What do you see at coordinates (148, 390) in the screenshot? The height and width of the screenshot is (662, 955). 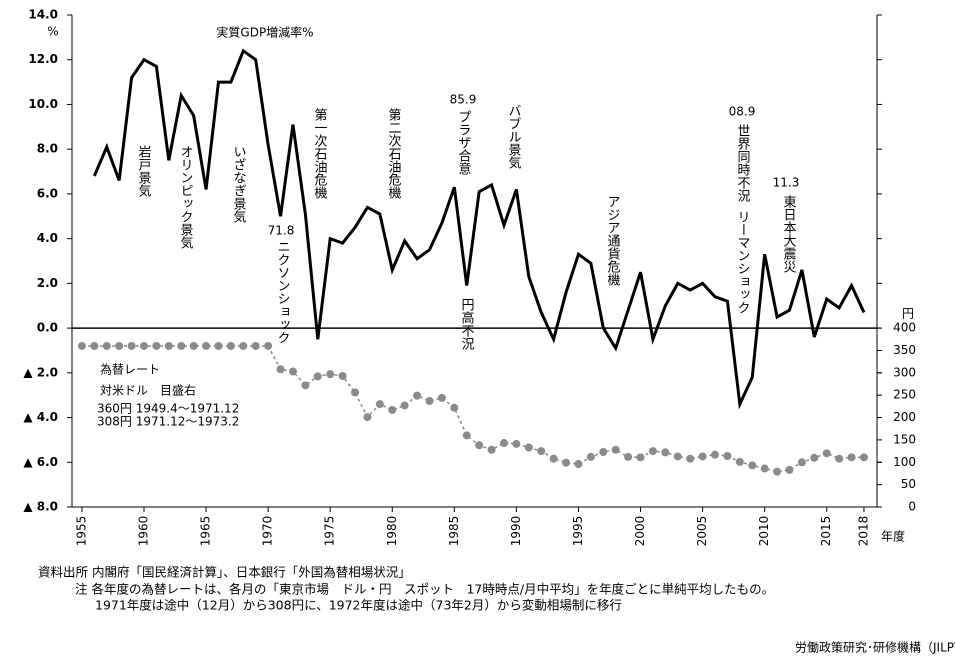 I see `note: 対米ドル 目盛右` at bounding box center [148, 390].